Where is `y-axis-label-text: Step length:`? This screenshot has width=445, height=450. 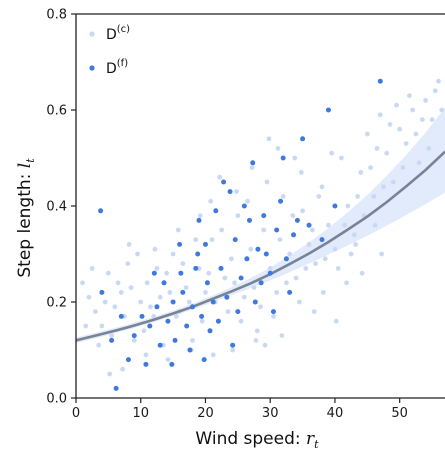 y-axis-label-text: Step length: is located at coordinates (25, 222).